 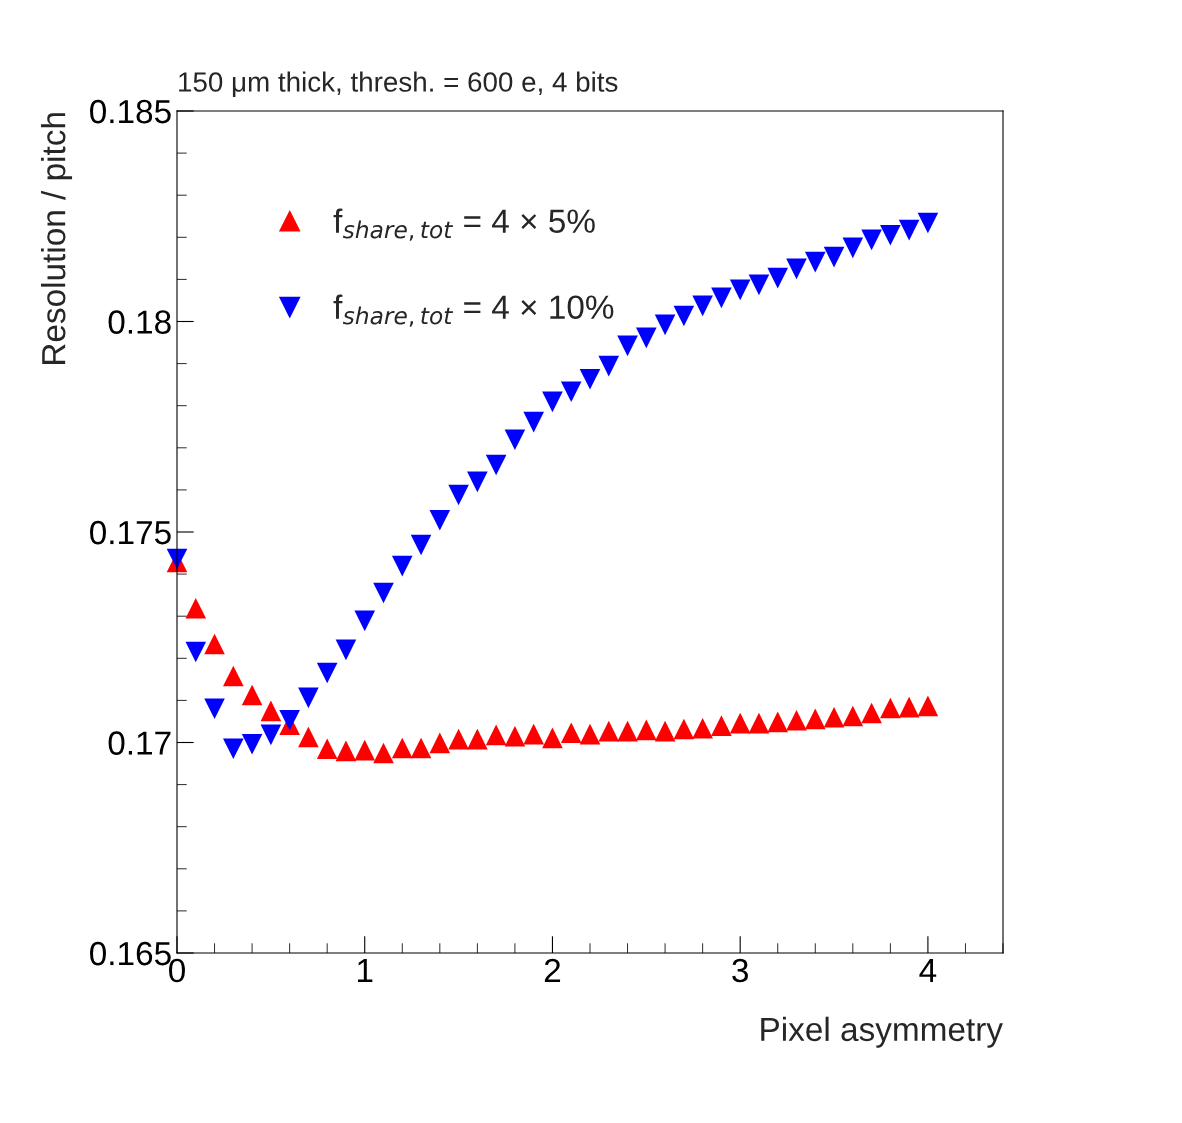 What do you see at coordinates (398, 84) in the screenshot?
I see `chart-title: 150 μm thick, thresh. = 600 e, 4 bits` at bounding box center [398, 84].